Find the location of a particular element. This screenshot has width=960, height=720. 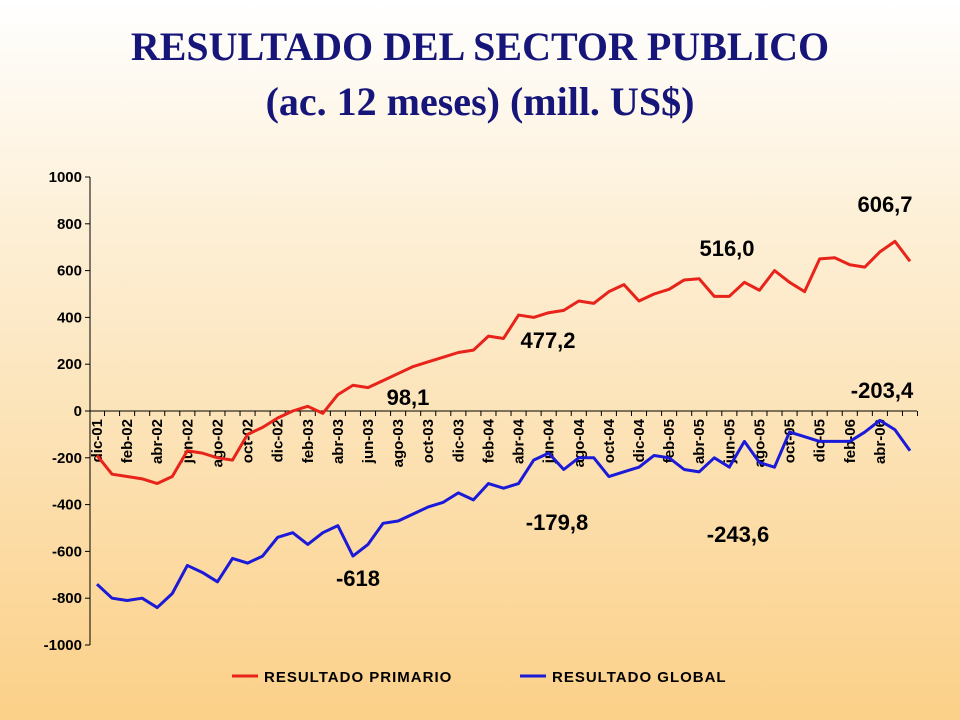

x-tick-label: feb-03 is located at coordinates (308, 441).